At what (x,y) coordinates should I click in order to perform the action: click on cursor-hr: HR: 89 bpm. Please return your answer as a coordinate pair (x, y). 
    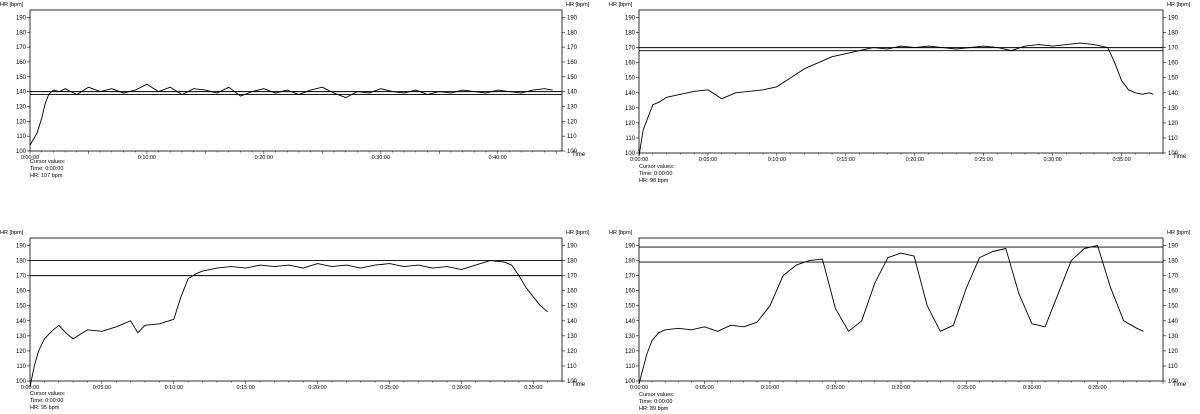
    Looking at the image, I should click on (654, 409).